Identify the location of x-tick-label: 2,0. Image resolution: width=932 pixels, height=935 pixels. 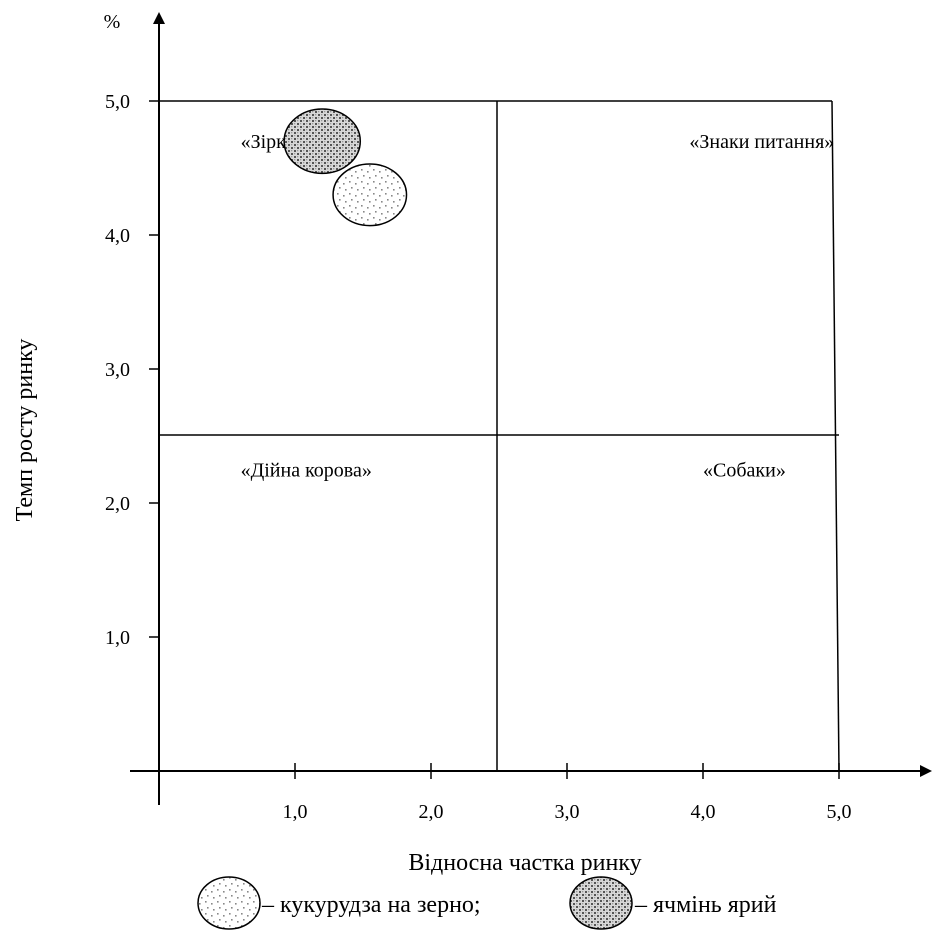
(431, 812).